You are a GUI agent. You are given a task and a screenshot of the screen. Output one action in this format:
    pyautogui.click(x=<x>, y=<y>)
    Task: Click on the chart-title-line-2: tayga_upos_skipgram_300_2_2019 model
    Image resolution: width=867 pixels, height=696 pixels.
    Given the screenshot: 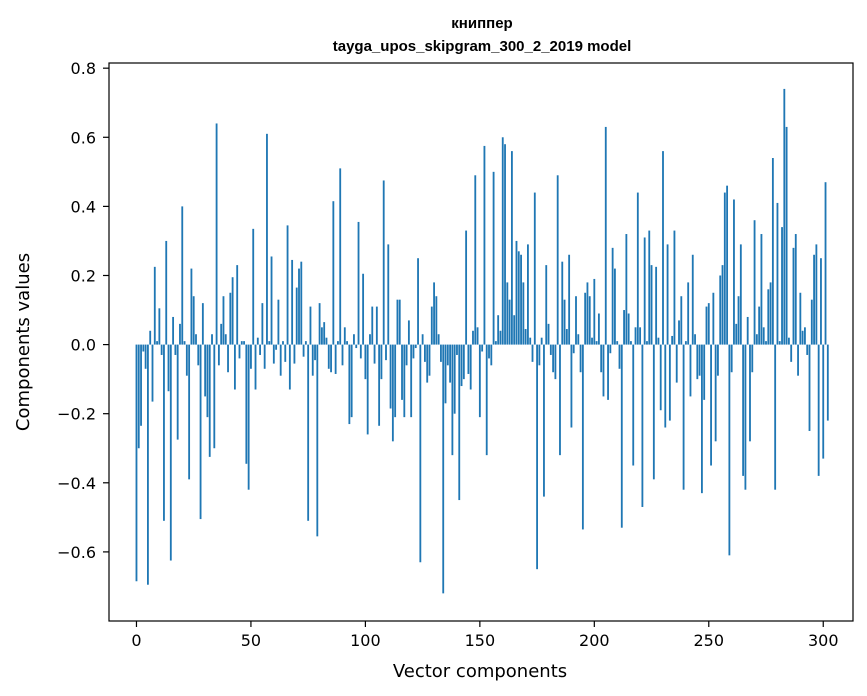 What is the action you would take?
    pyautogui.click(x=482, y=46)
    